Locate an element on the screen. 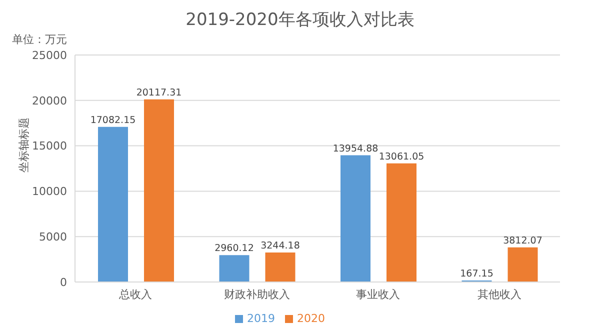 The image size is (600, 327). x-tick-label: 总收入 is located at coordinates (135, 294).